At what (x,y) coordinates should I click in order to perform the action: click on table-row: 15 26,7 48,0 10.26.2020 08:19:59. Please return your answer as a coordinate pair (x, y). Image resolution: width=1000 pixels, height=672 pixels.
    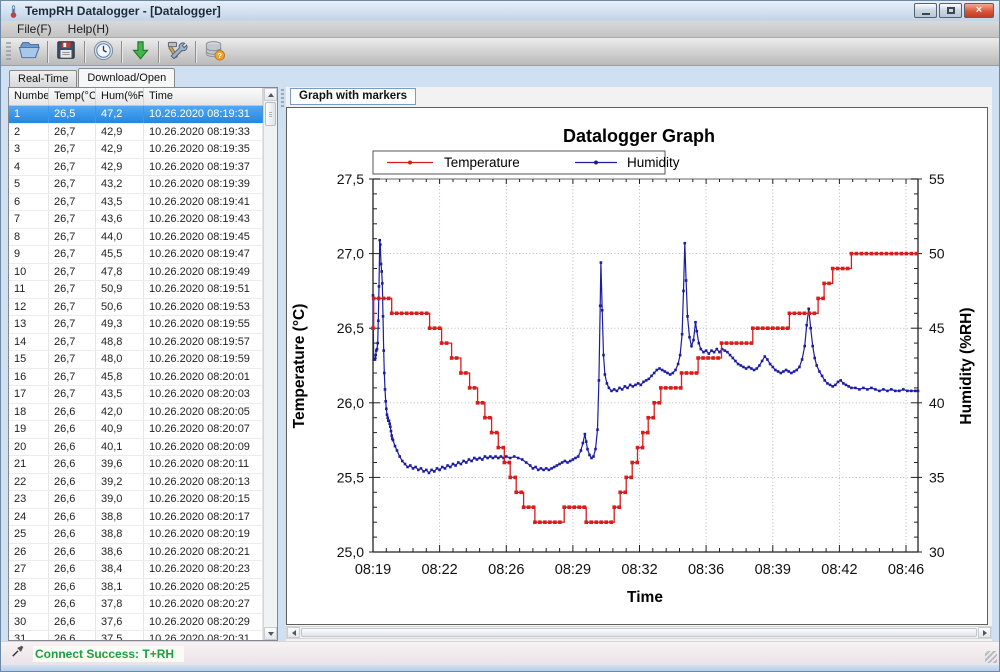
    Looking at the image, I should click on (136, 360).